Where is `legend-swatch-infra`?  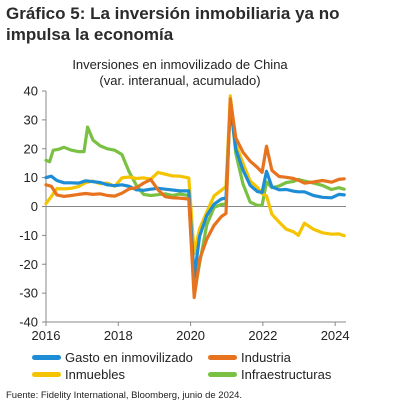 legend-swatch-infra is located at coordinates (222, 375).